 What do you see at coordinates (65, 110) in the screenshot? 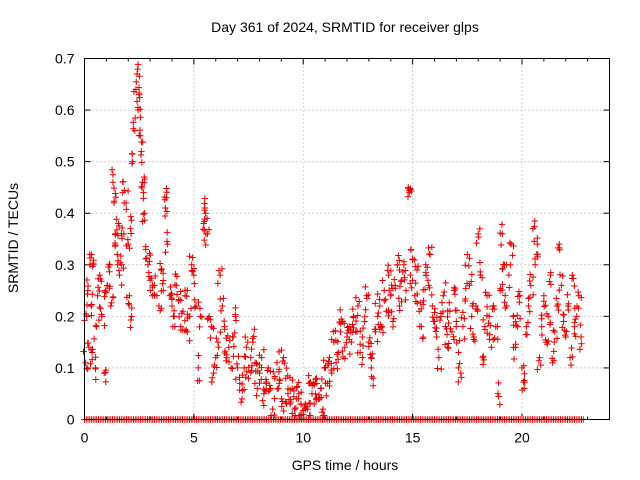
I see `y-tick-label: 0.6` at bounding box center [65, 110].